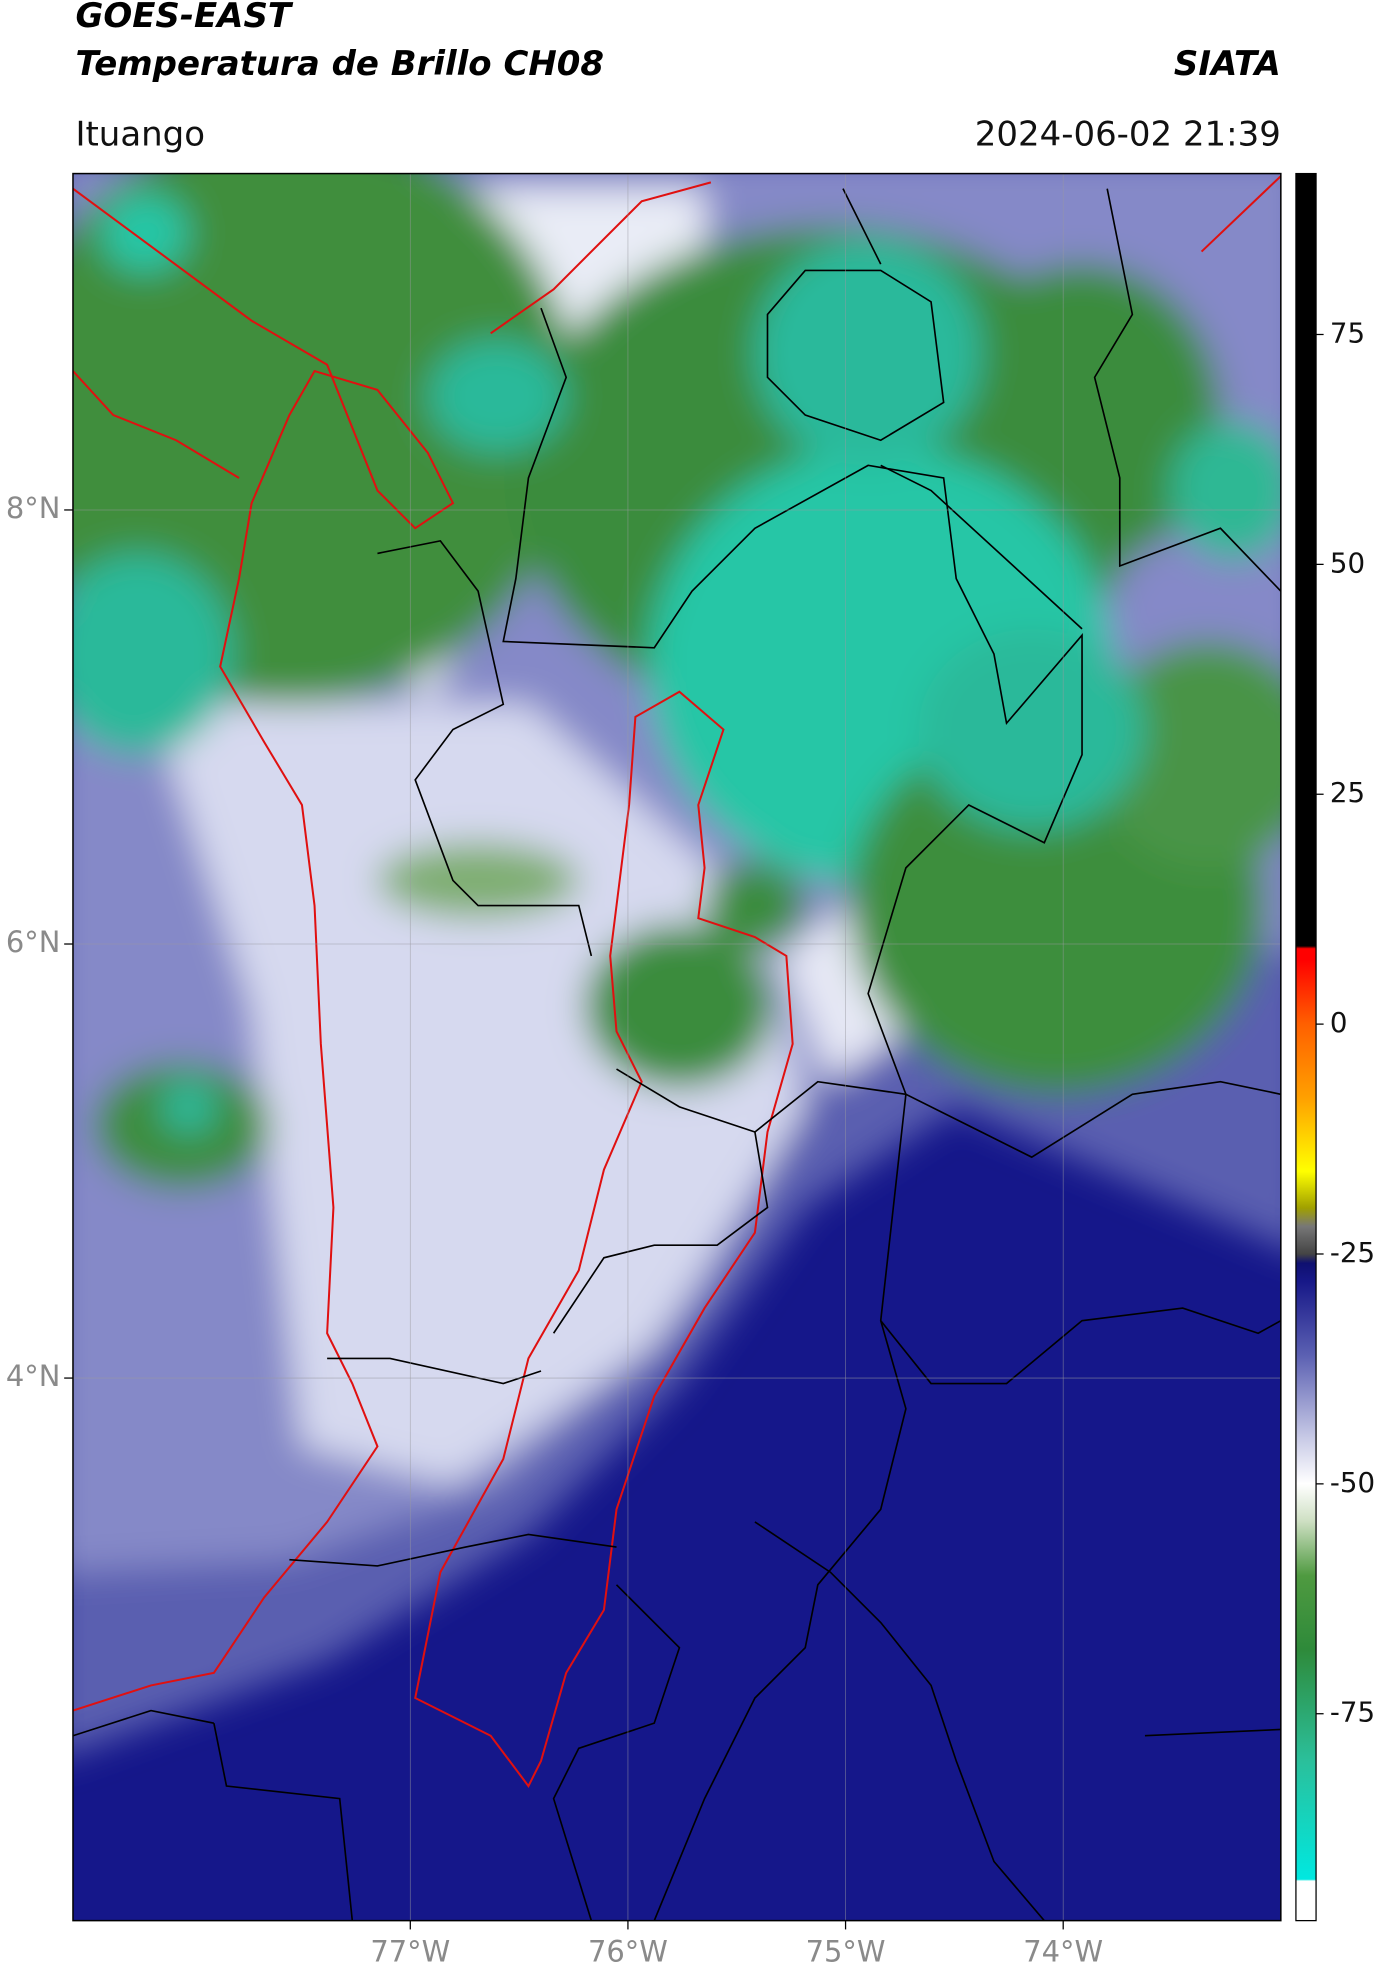  I want to click on colorbar-tick-label: 25, so click(1347, 792).